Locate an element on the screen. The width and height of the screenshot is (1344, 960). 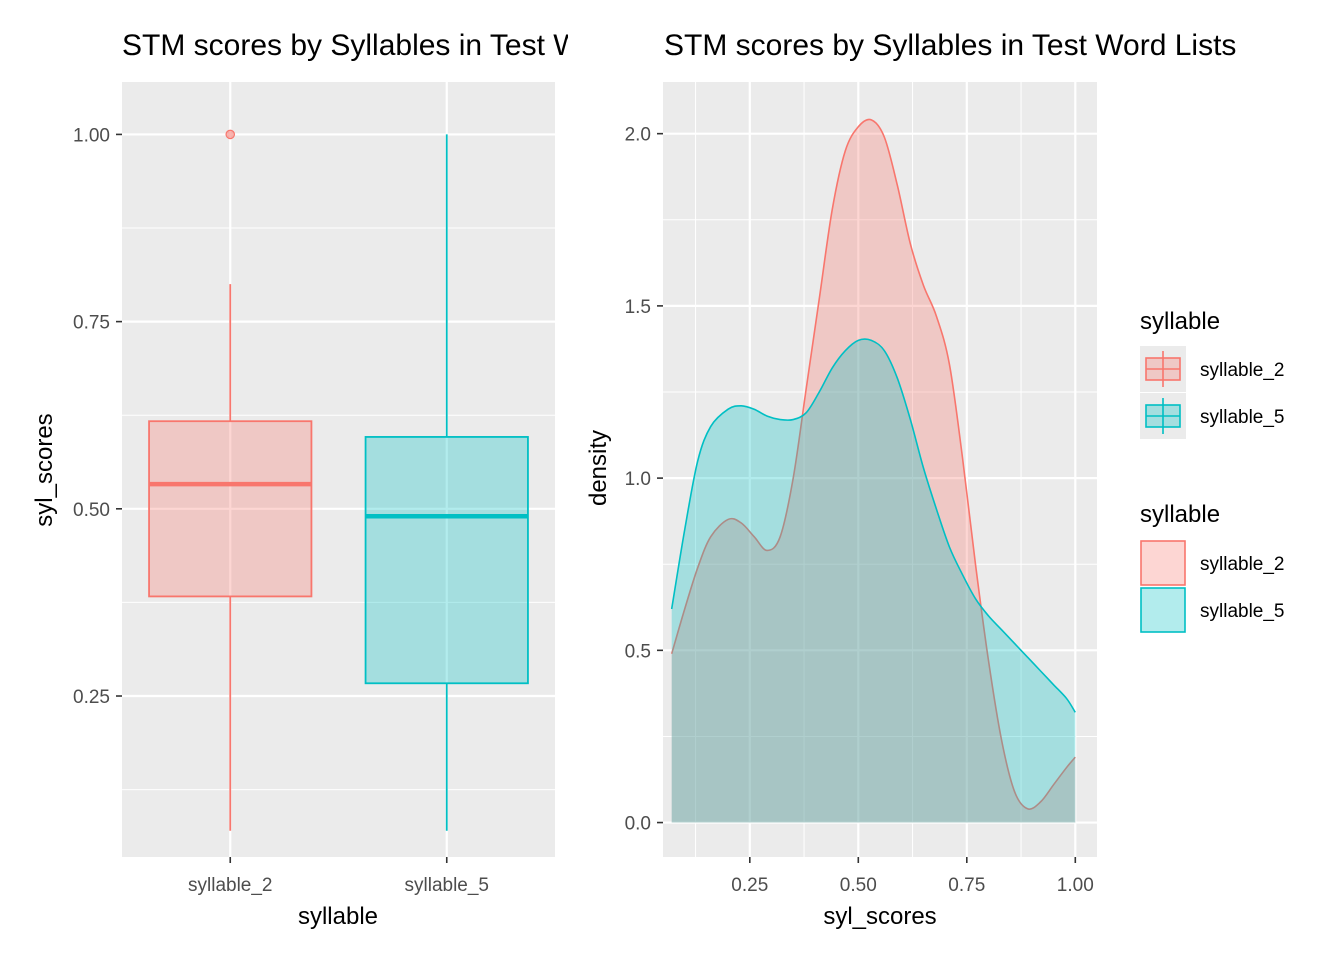
x-tick-label: 0.25 is located at coordinates (749, 885).